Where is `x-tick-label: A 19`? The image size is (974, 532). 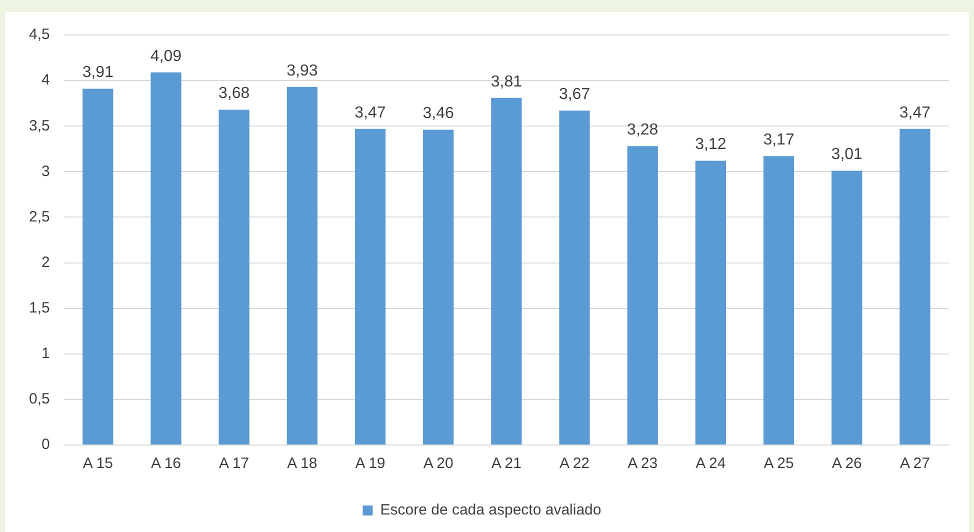 x-tick-label: A 19 is located at coordinates (370, 463).